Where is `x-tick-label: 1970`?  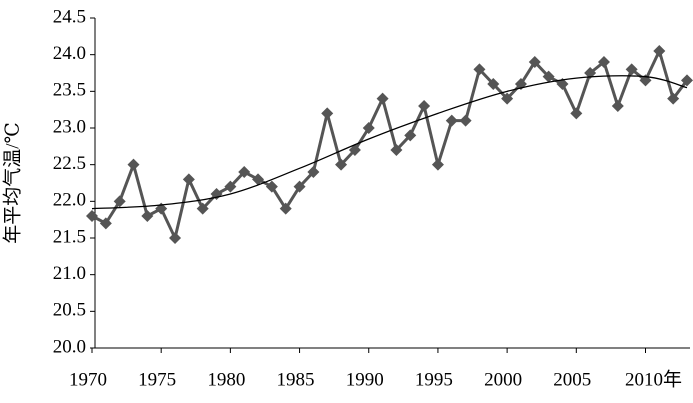 x-tick-label: 1970 is located at coordinates (88, 379).